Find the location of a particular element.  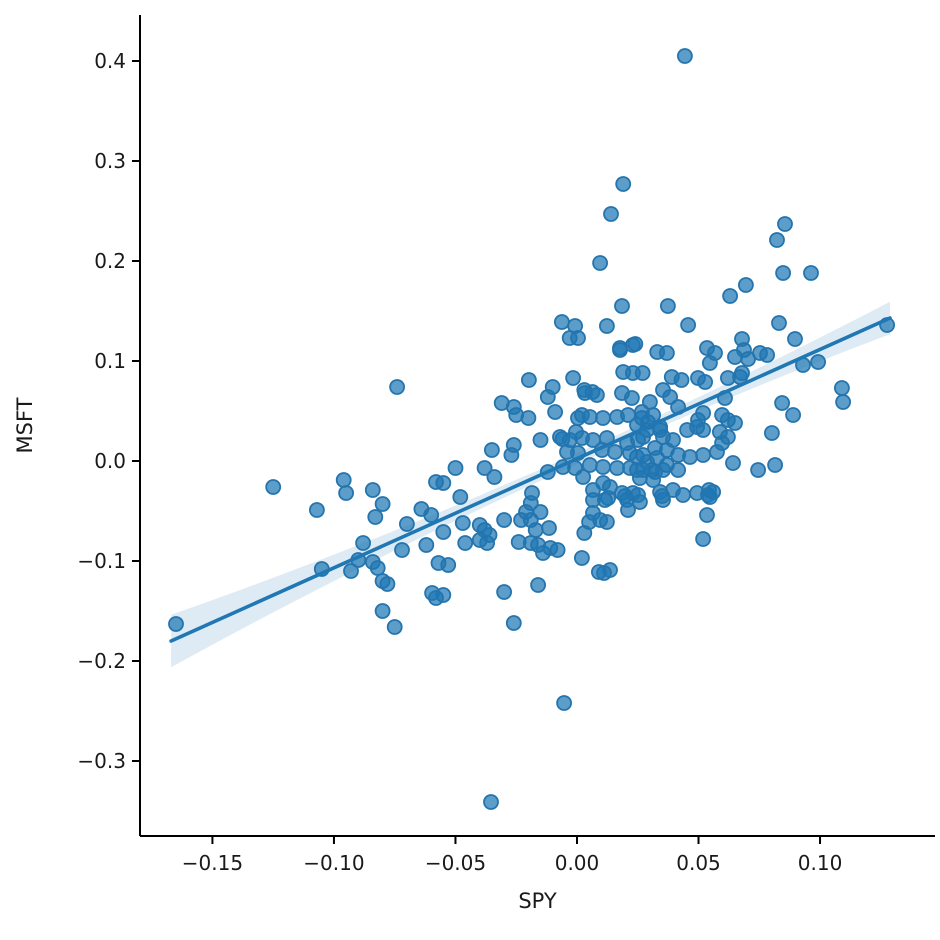

y-tick-label: 0.3 is located at coordinates (110, 161).